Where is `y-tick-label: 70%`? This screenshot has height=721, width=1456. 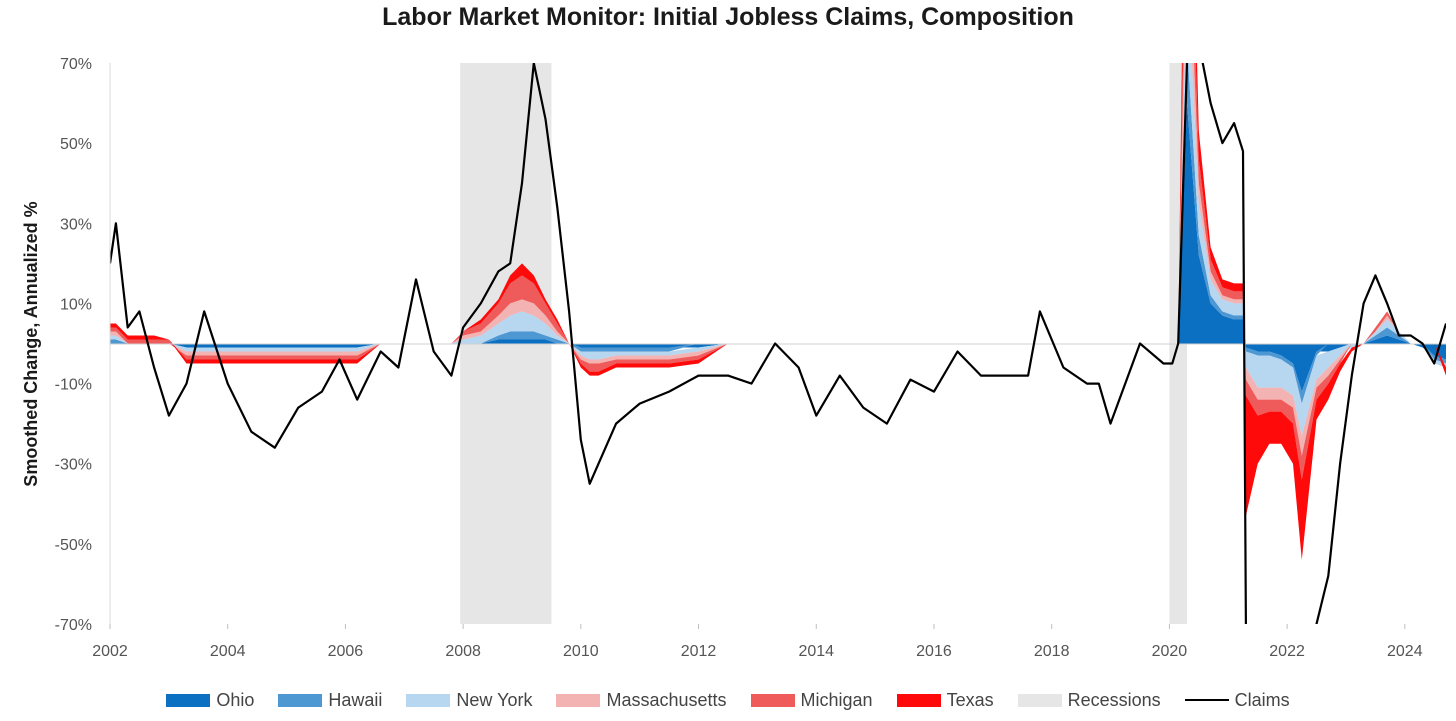
y-tick-label: 70% is located at coordinates (76, 64).